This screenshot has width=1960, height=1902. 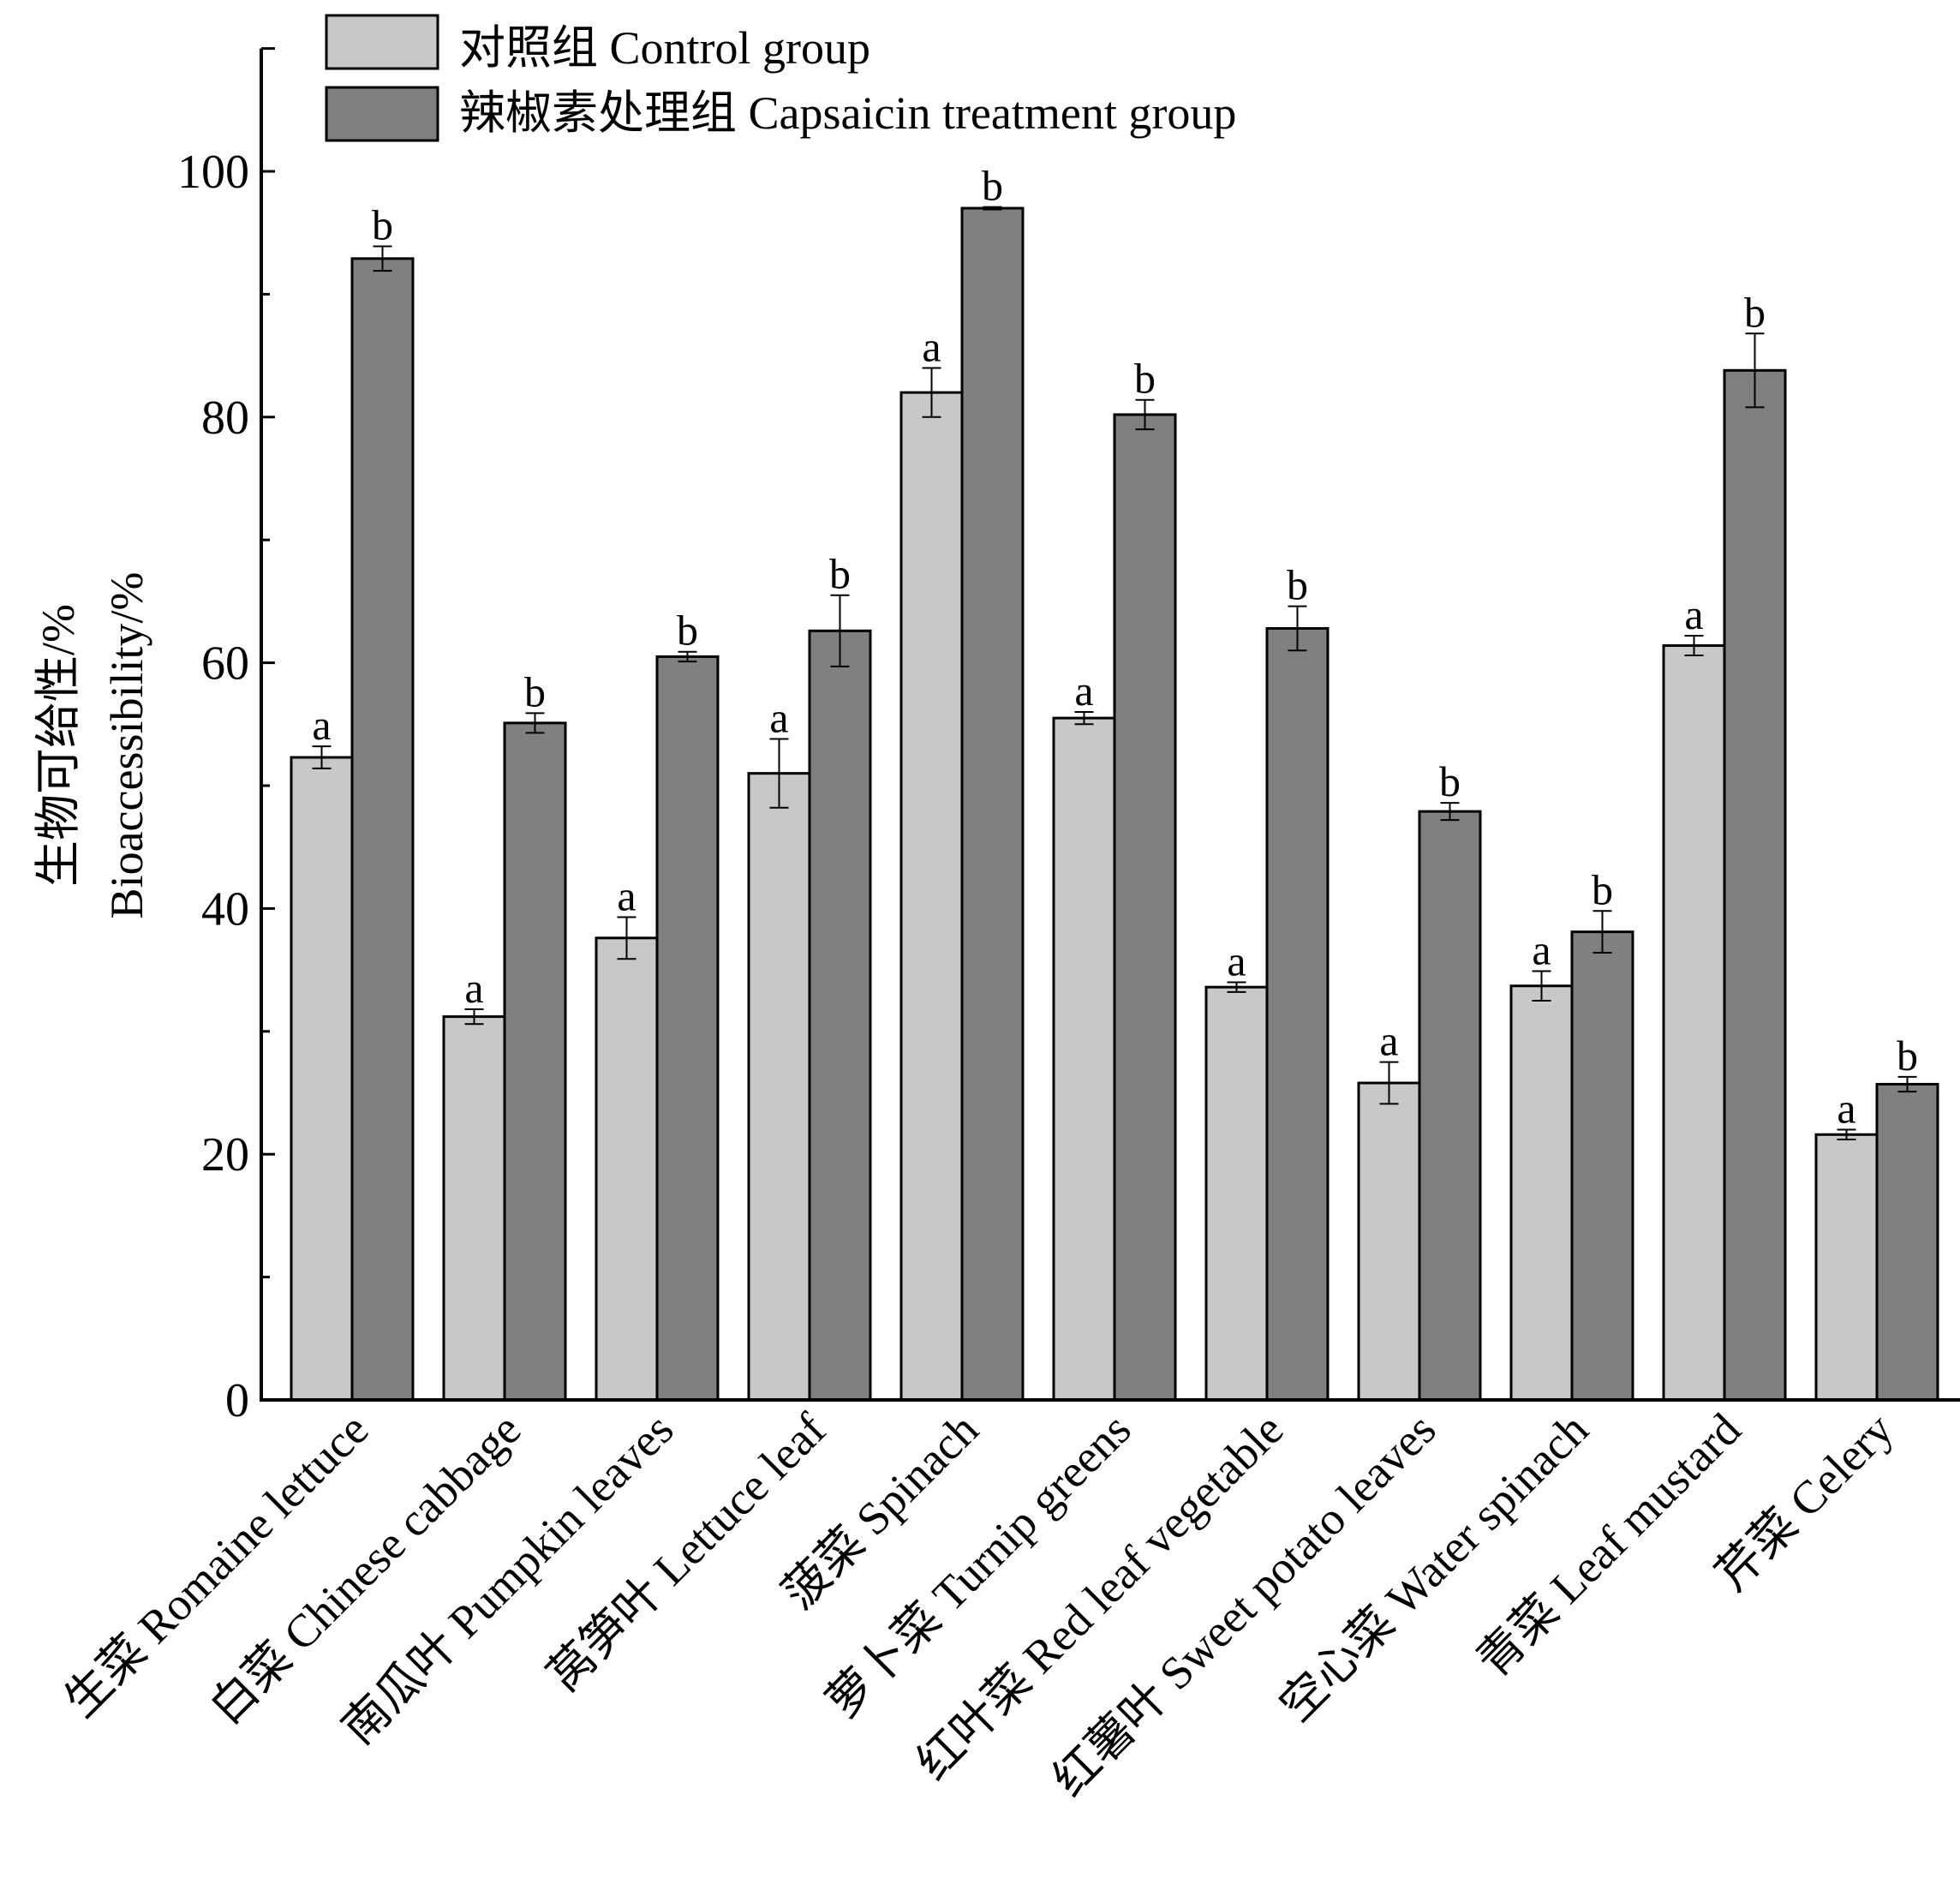 What do you see at coordinates (126, 746) in the screenshot?
I see `y-axis-label-en: Bioaccessibility/%` at bounding box center [126, 746].